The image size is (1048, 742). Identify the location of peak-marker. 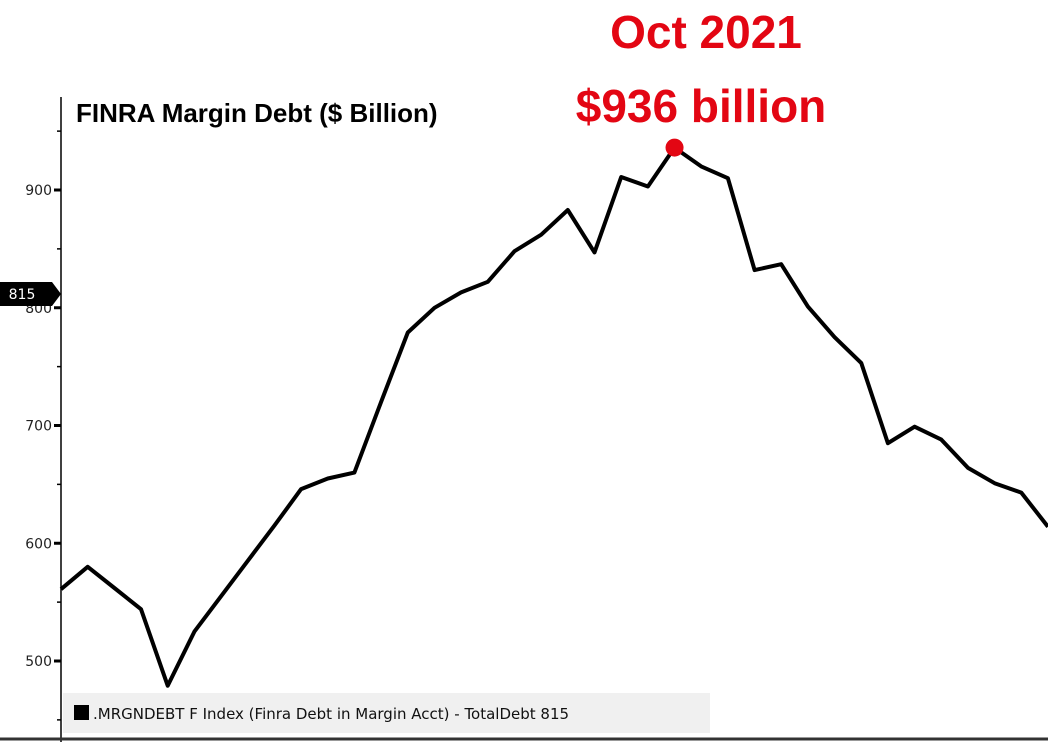
(674, 147).